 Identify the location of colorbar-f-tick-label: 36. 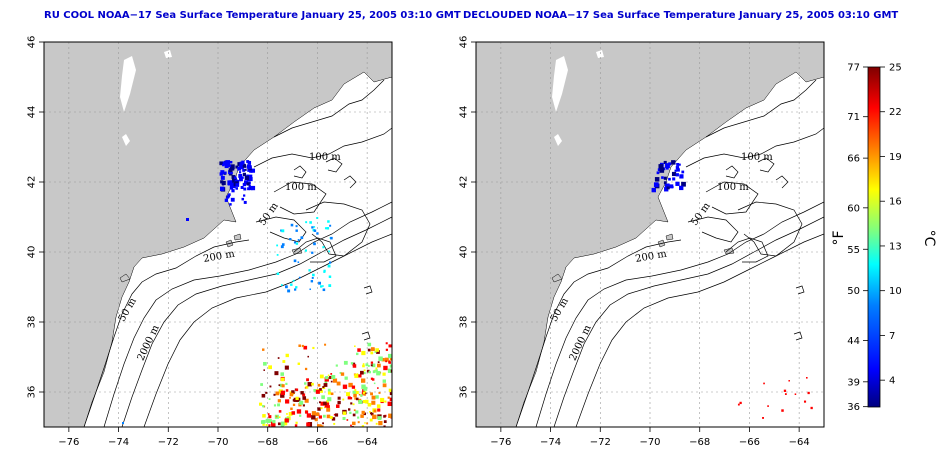
(853, 407).